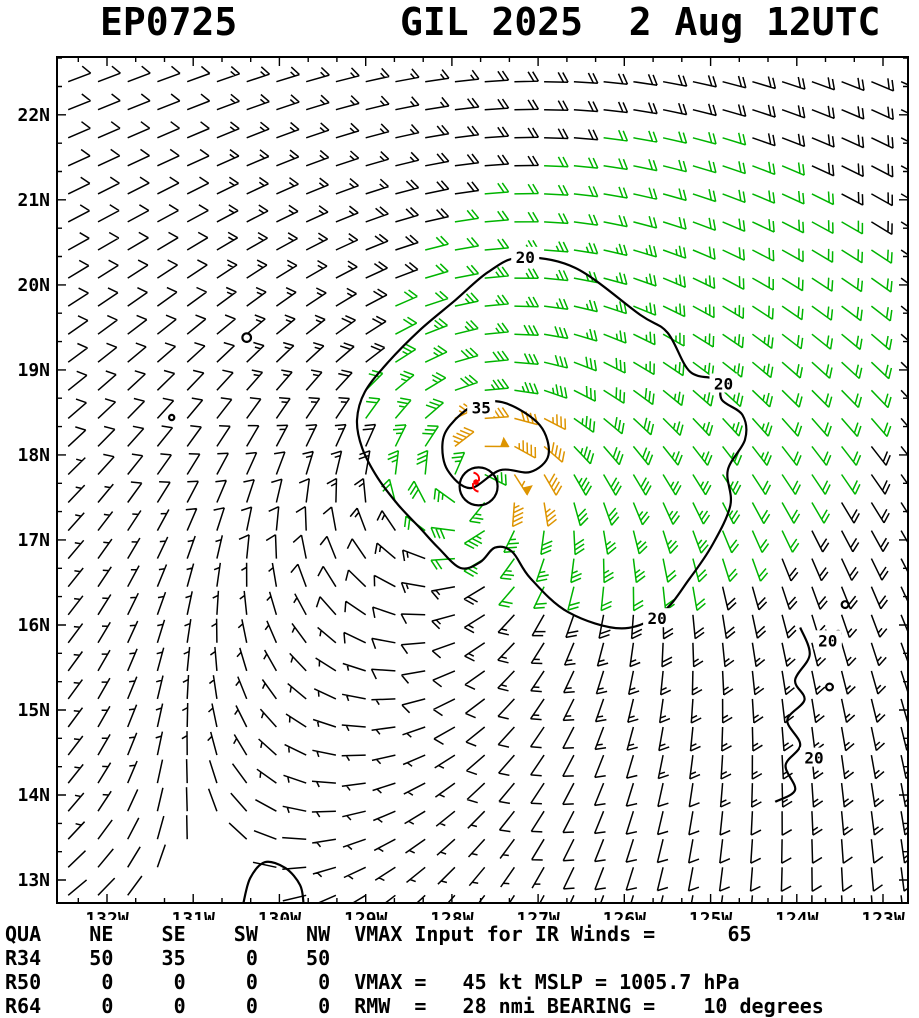 The image size is (919, 1018). Describe the element at coordinates (711, 914) in the screenshot. I see `svg-text: 125W` at that location.